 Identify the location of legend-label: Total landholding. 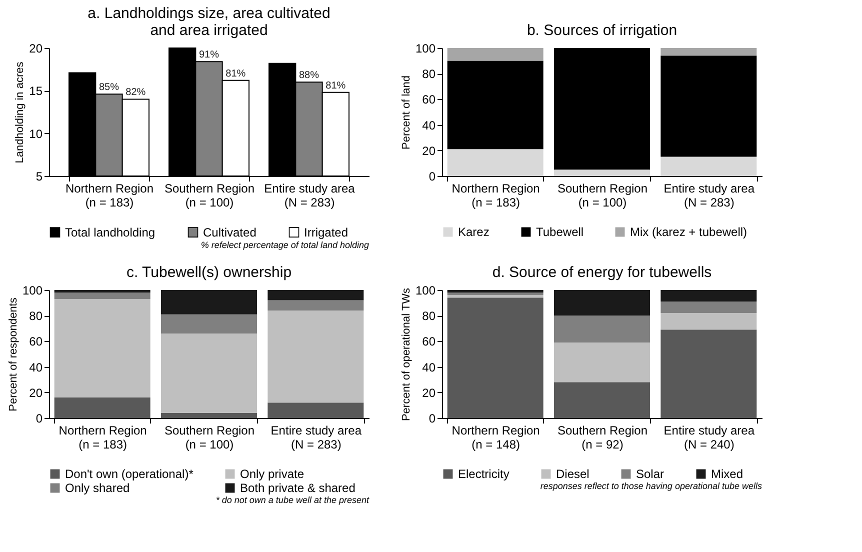
(110, 232).